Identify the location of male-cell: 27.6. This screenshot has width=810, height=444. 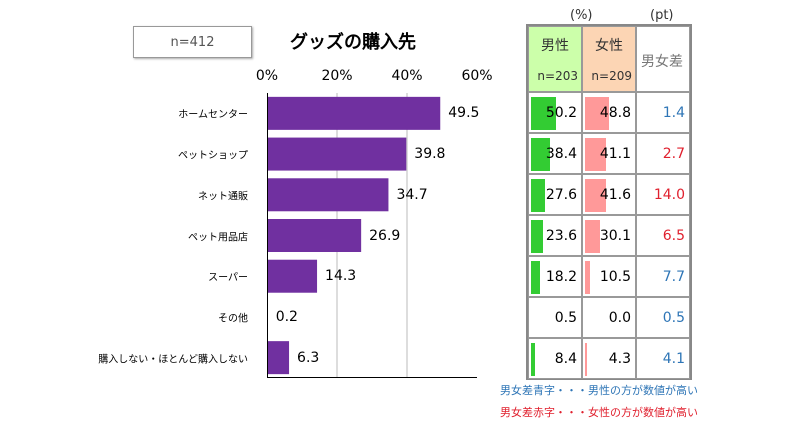
(555, 194).